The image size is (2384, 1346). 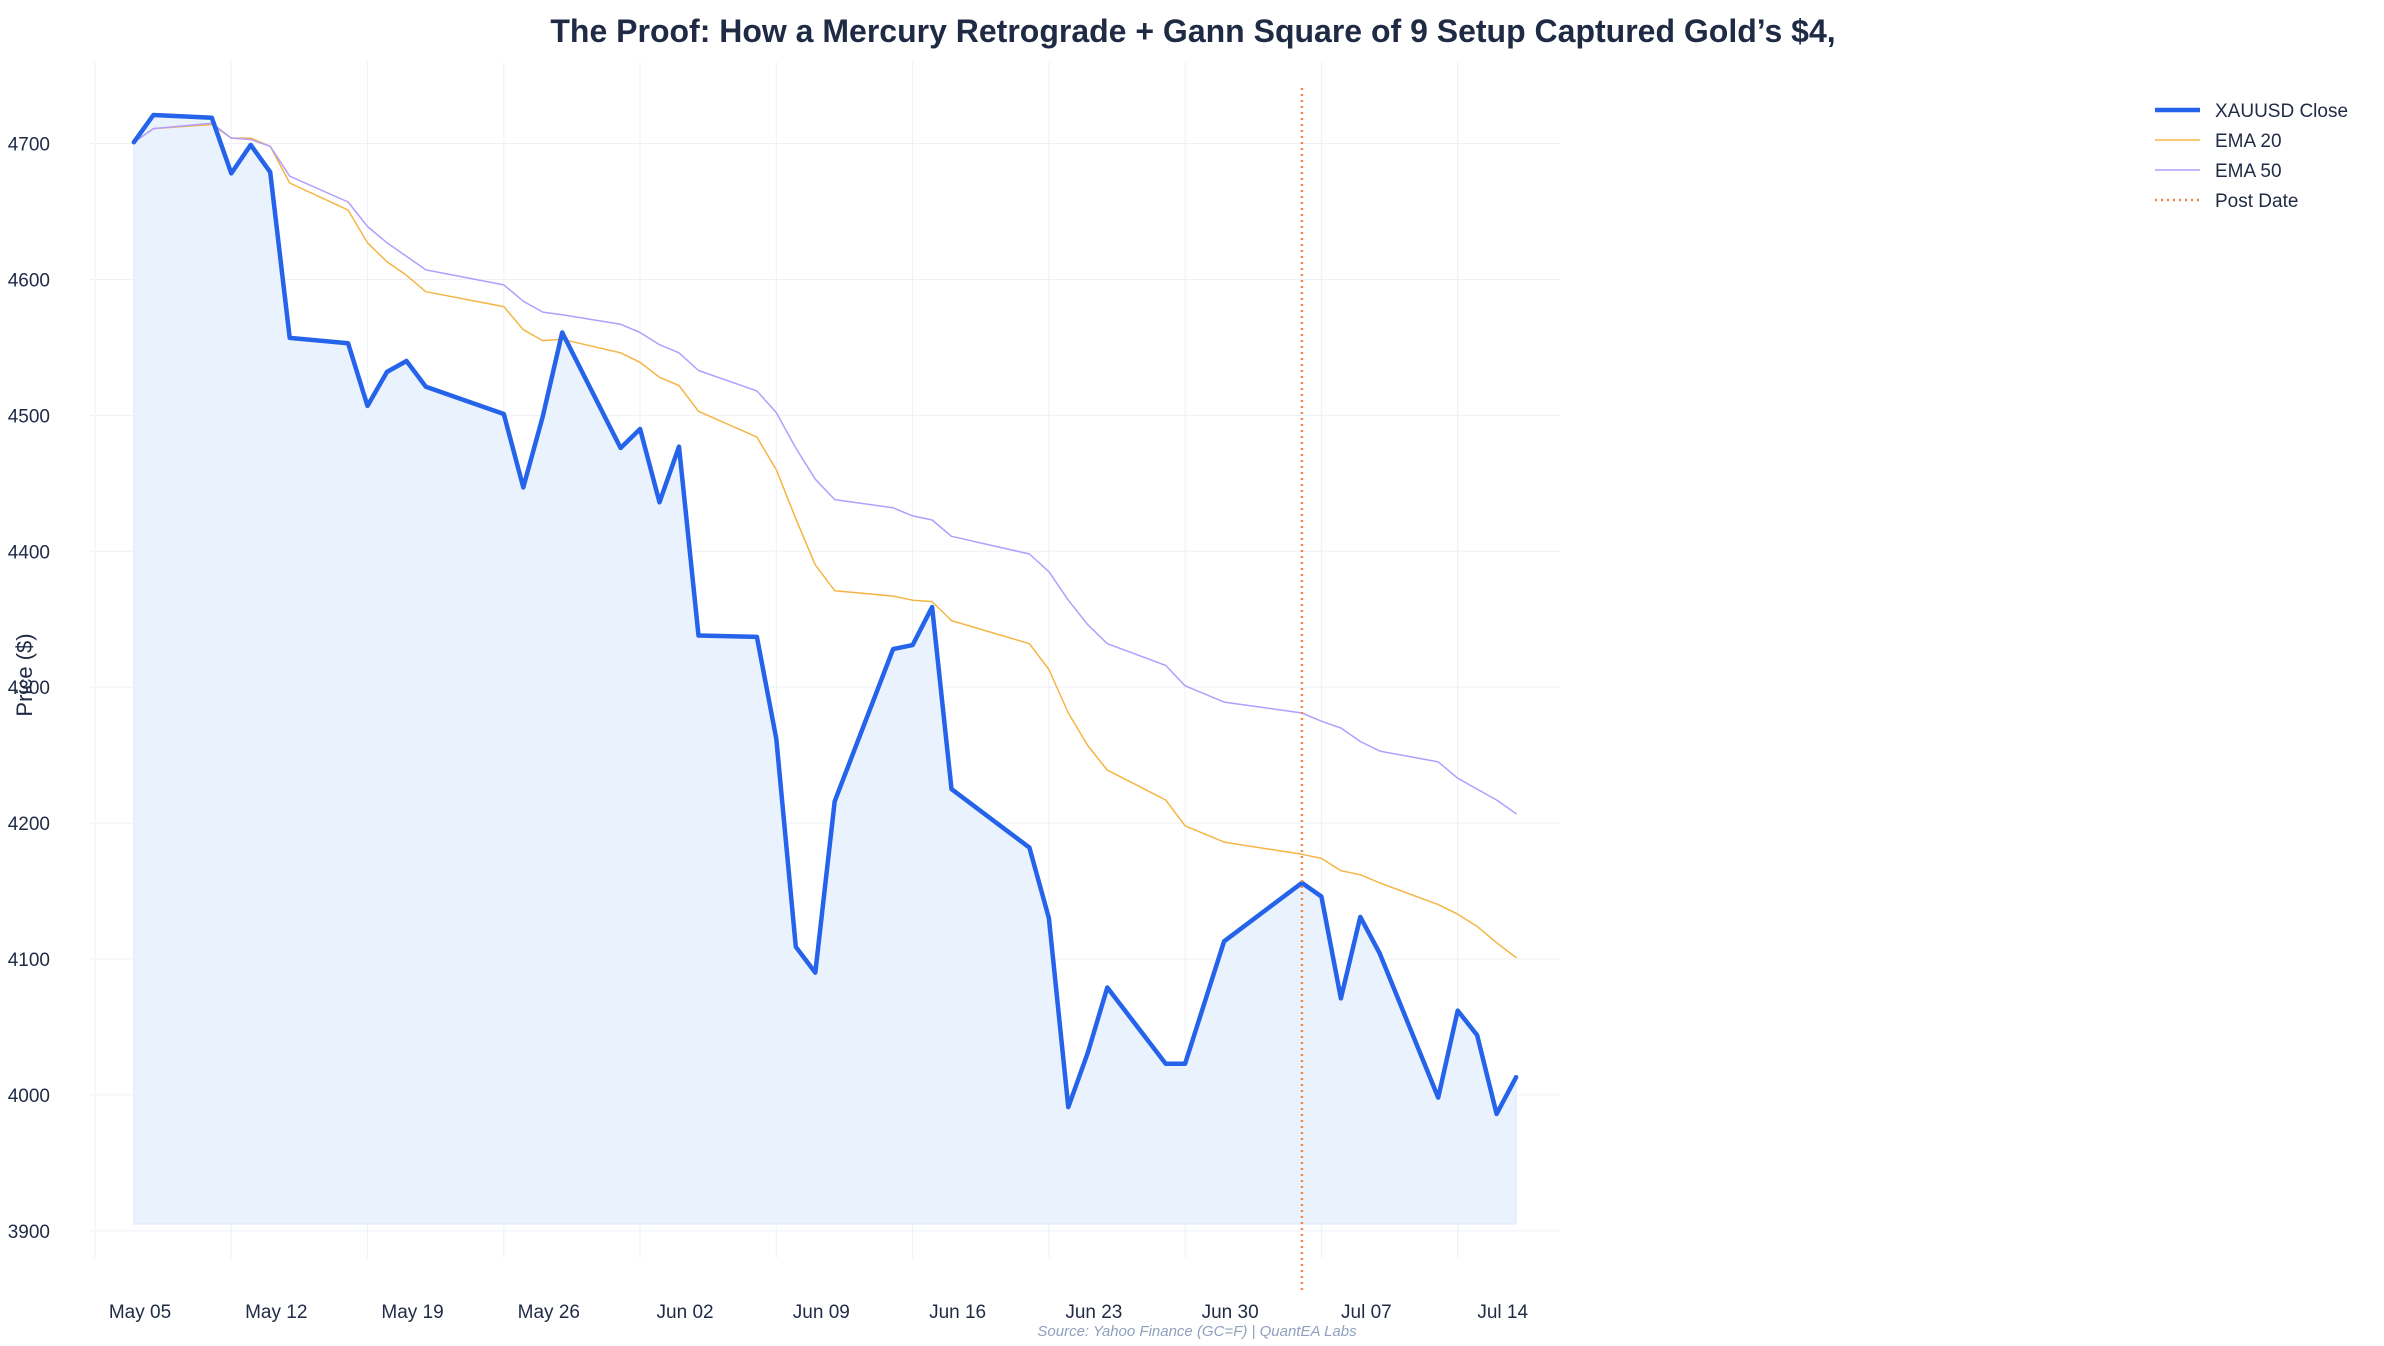 I want to click on x-tick-label: May 05, so click(x=140, y=1312).